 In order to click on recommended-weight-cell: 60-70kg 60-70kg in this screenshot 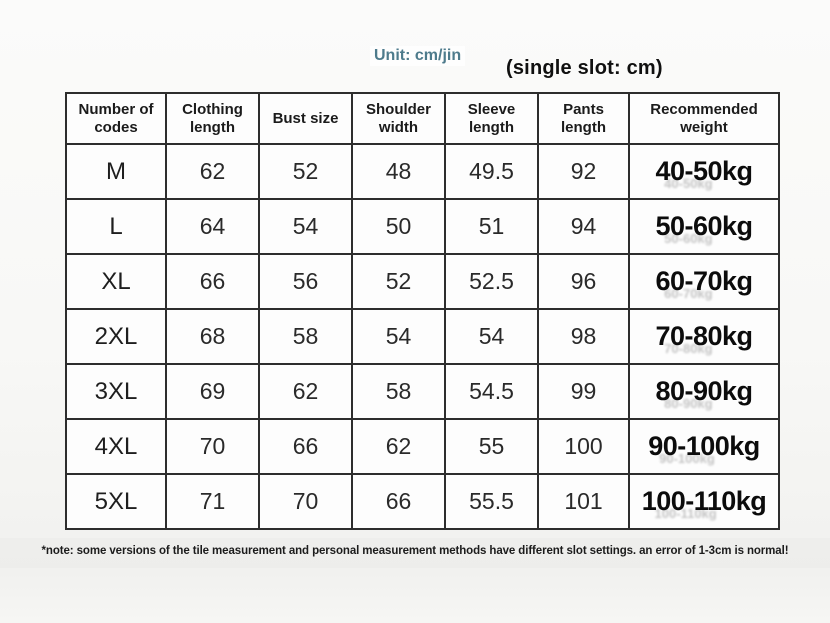, I will do `click(704, 281)`.